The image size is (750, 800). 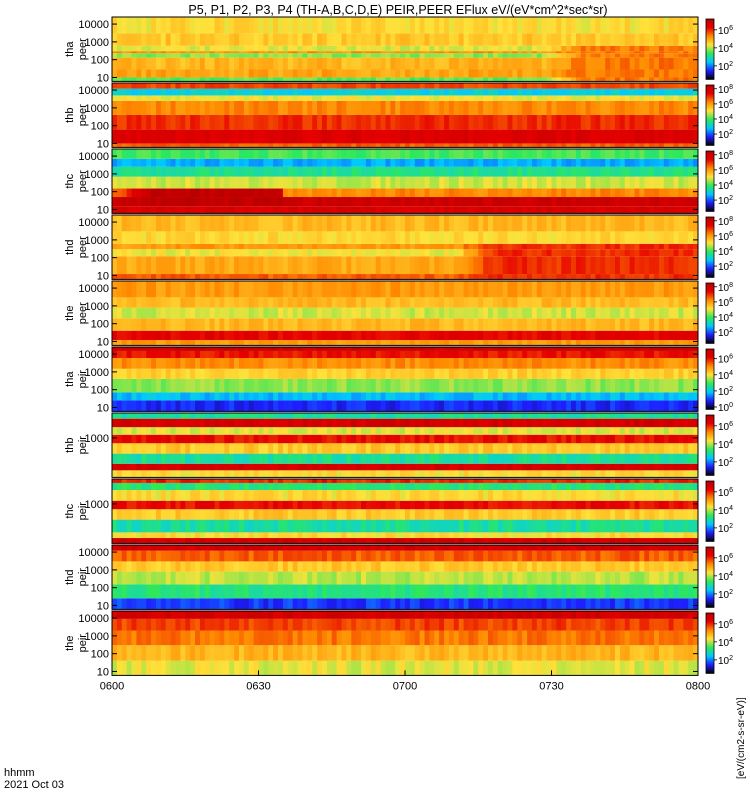 What do you see at coordinates (97, 307) in the screenshot?
I see `y-tick-label: 1000` at bounding box center [97, 307].